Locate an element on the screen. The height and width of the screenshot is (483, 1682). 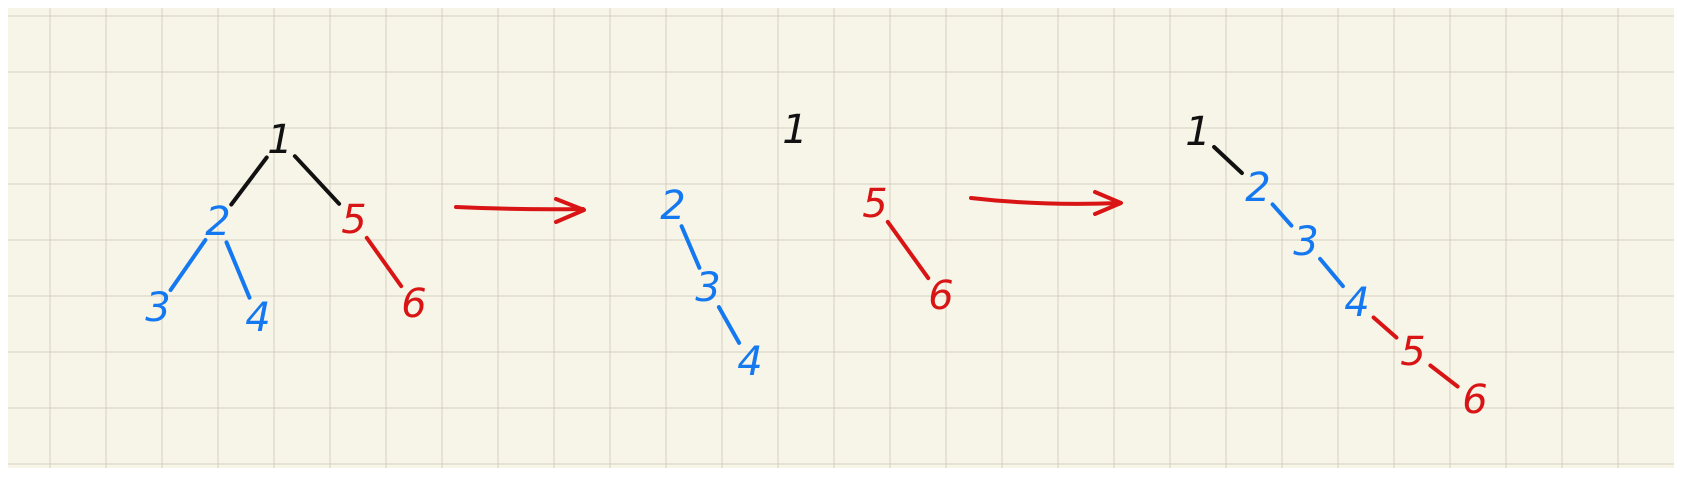
flattened-subtrees-node-3: 3 is located at coordinates (707, 288).